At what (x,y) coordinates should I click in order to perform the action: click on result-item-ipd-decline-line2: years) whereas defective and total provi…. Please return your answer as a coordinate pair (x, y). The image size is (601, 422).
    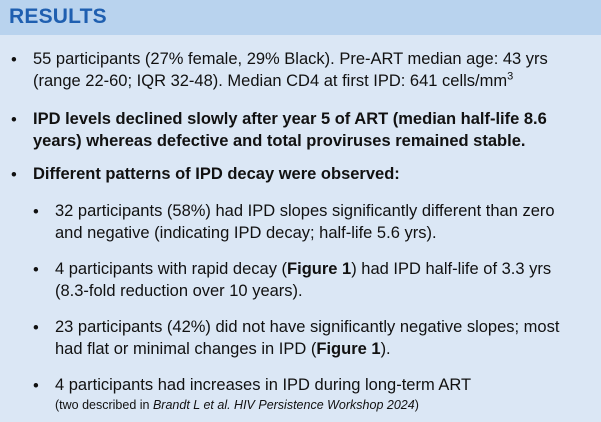
    Looking at the image, I should click on (279, 141).